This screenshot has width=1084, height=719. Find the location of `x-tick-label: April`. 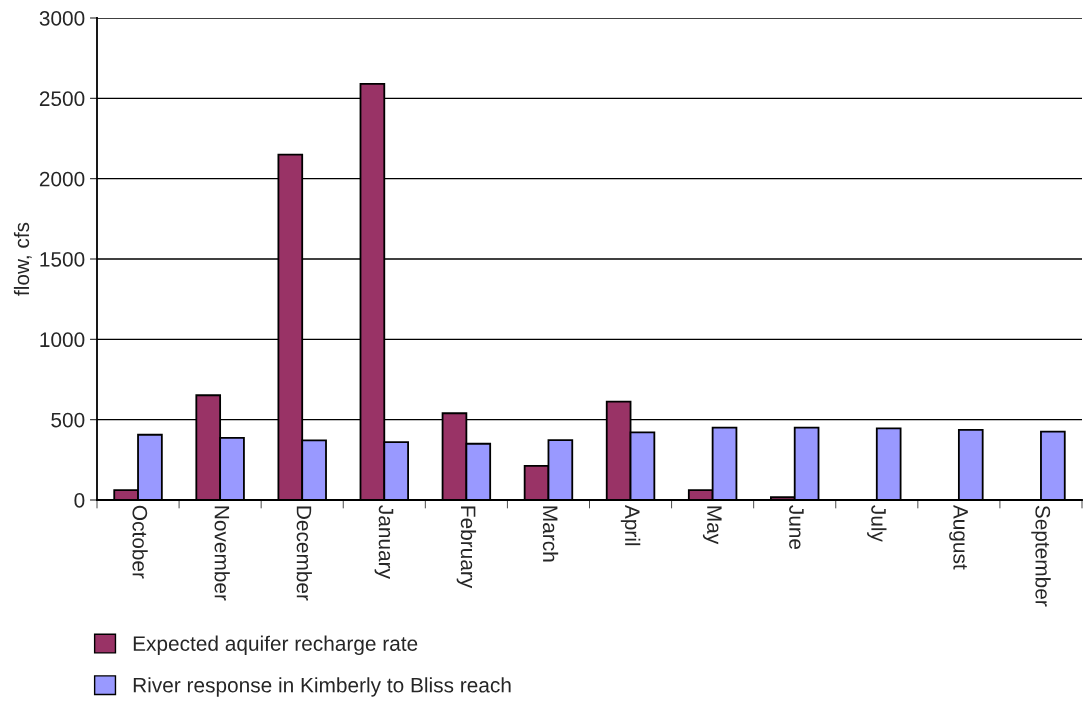

x-tick-label: April is located at coordinates (630, 525).